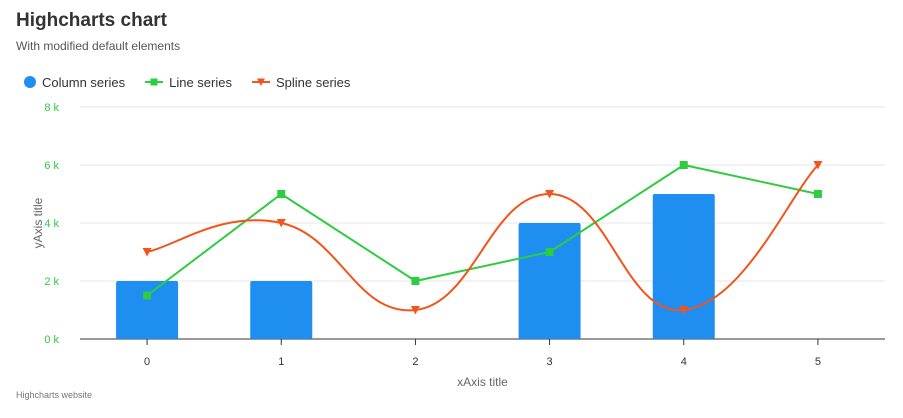 Image resolution: width=903 pixels, height=418 pixels. What do you see at coordinates (482, 382) in the screenshot?
I see `x-axis-title: xAxis title` at bounding box center [482, 382].